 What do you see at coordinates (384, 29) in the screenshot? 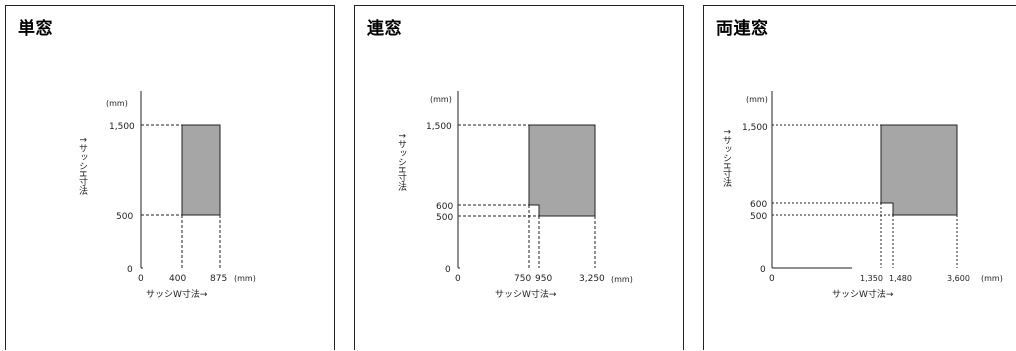
I see `panel-title: 連窓` at bounding box center [384, 29].